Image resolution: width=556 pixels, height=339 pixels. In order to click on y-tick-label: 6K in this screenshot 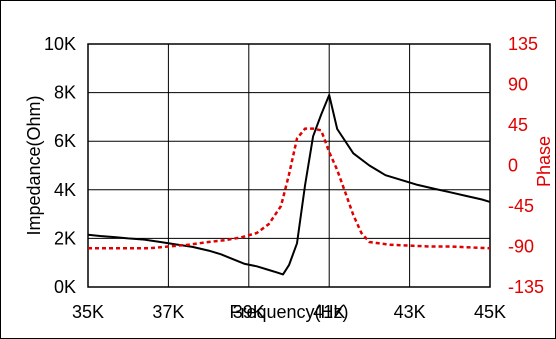, I will do `click(65, 141)`.